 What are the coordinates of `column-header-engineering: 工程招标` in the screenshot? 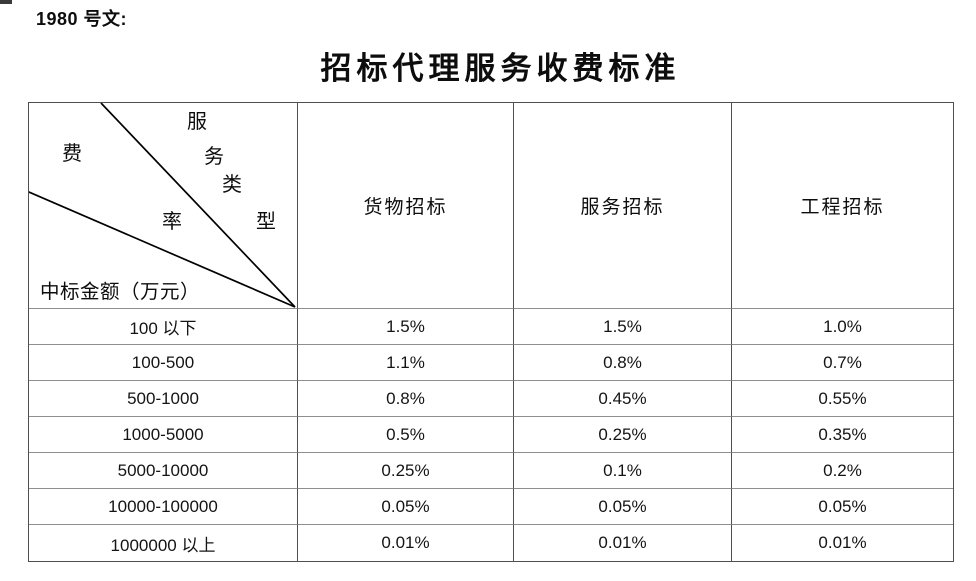 It's located at (842, 206).